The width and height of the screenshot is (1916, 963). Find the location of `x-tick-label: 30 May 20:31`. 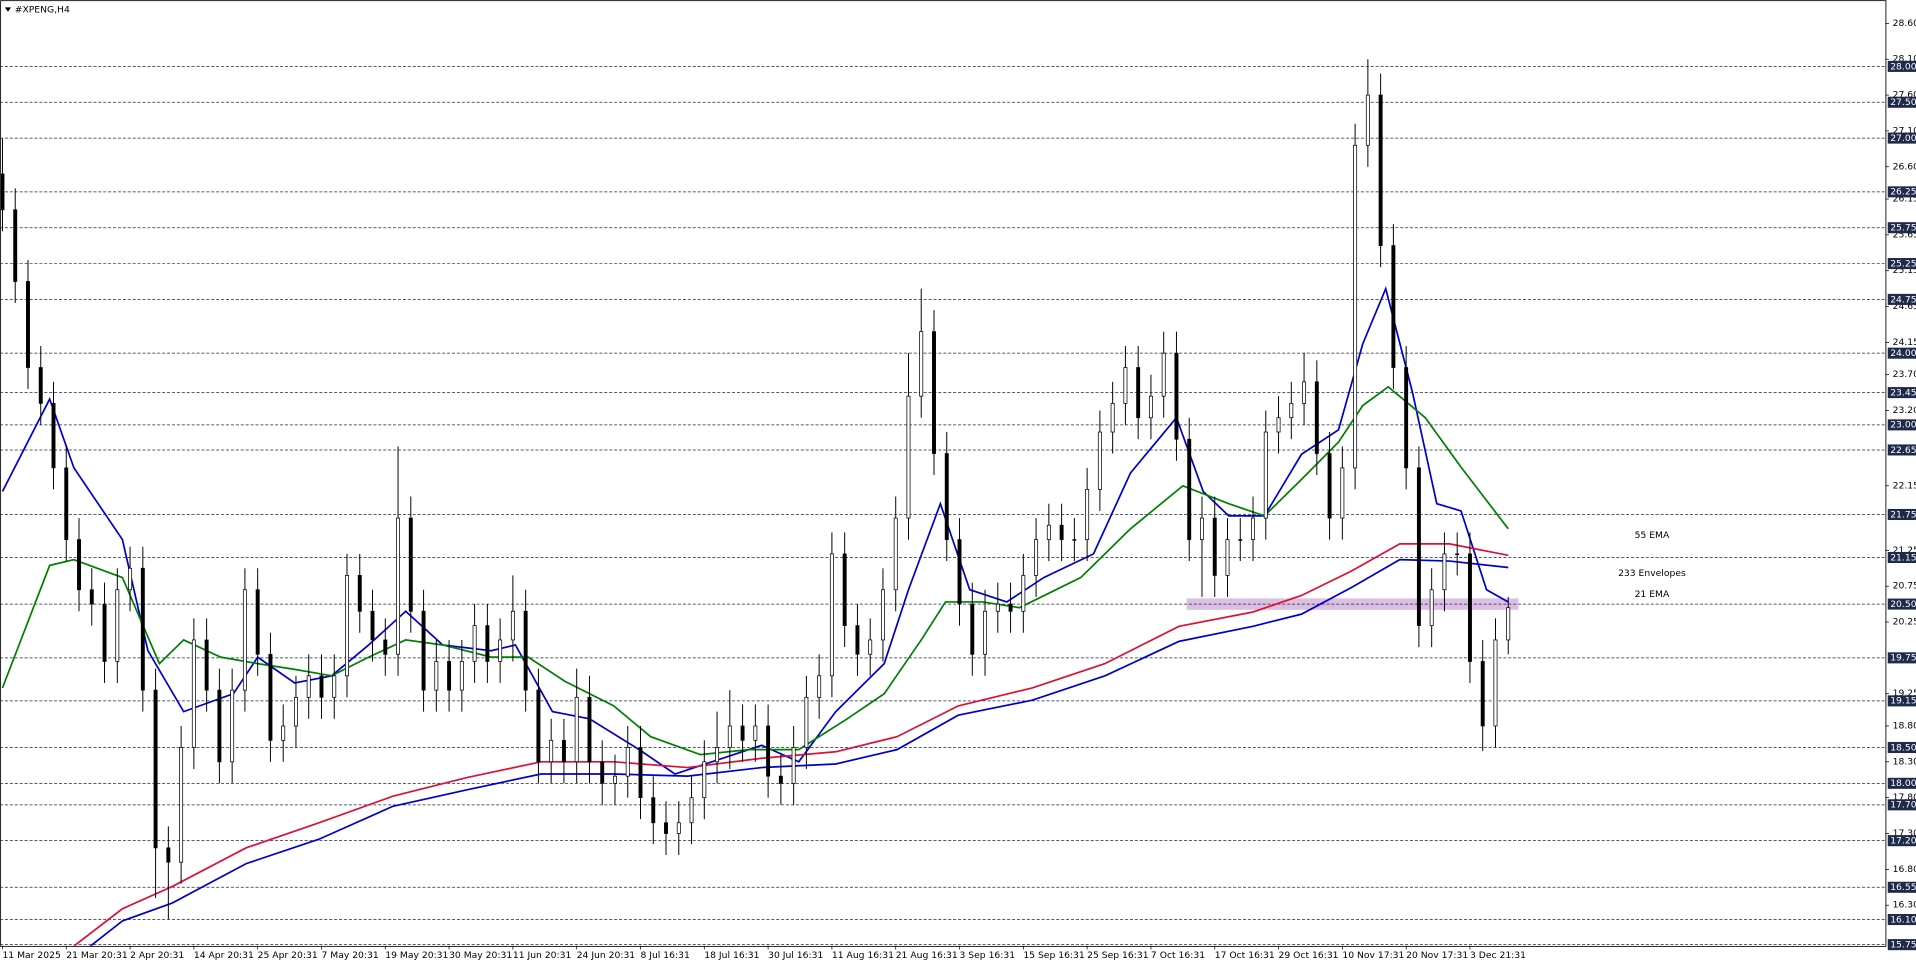

x-tick-label: 30 May 20:31 is located at coordinates (480, 955).